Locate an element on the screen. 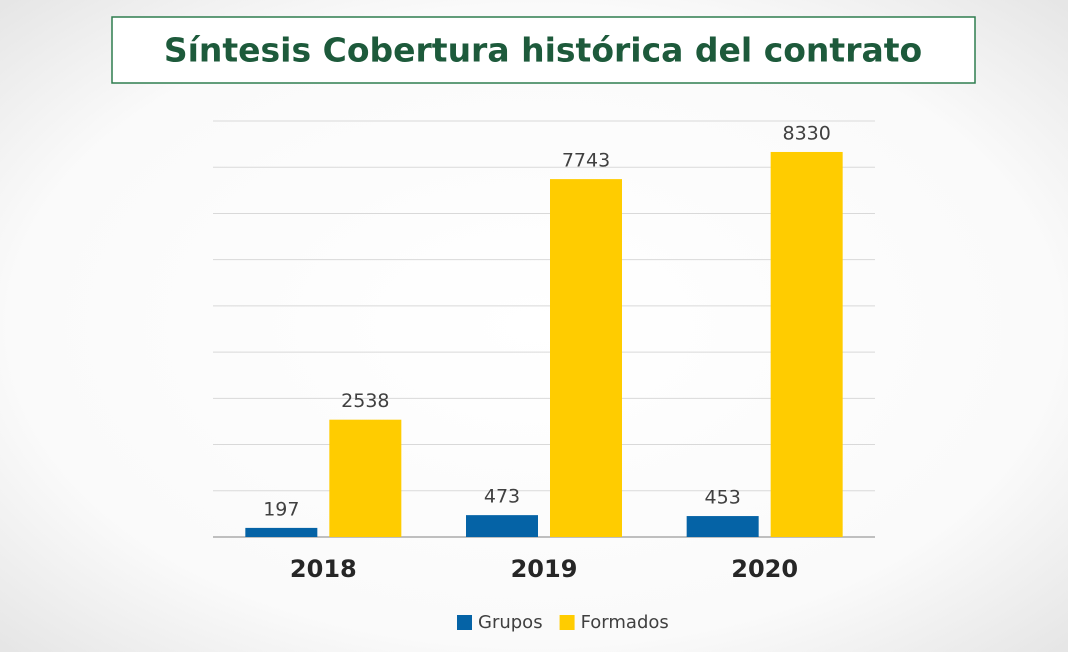  data-label: 197 is located at coordinates (281, 509).